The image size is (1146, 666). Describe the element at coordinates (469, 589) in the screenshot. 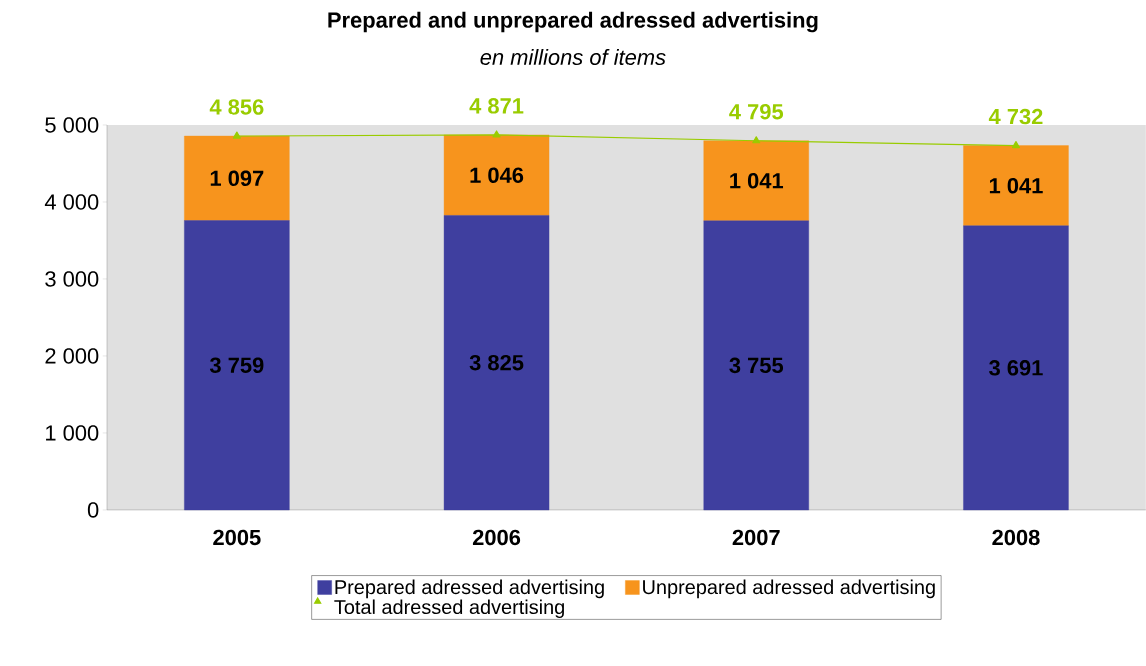

I see `legend-label: Prepared adressed advertising` at that location.